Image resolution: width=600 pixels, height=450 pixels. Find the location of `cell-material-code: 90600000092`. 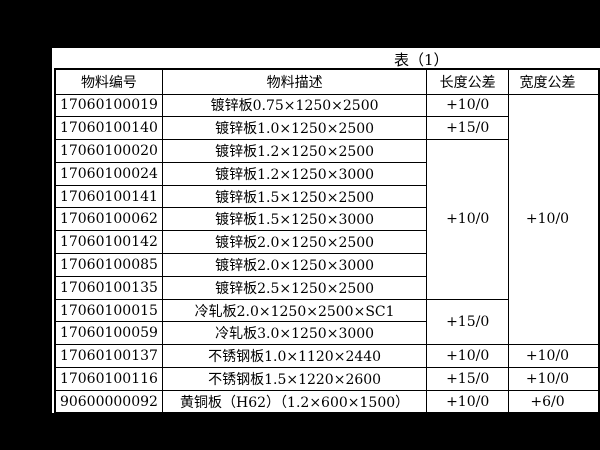

cell-material-code: 90600000092 is located at coordinates (108, 401).